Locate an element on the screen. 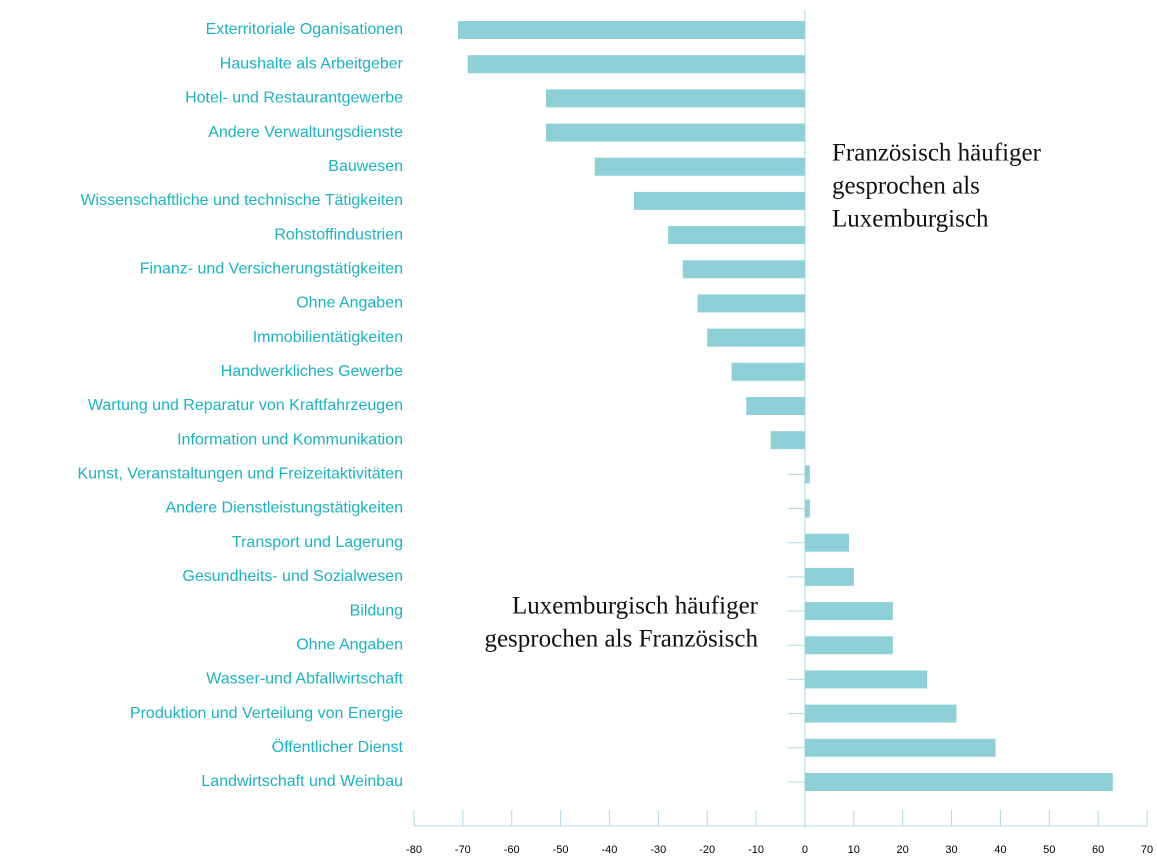 Image resolution: width=1157 pixels, height=858 pixels. category-label: Handwerkliches Gewerbe is located at coordinates (312, 371).